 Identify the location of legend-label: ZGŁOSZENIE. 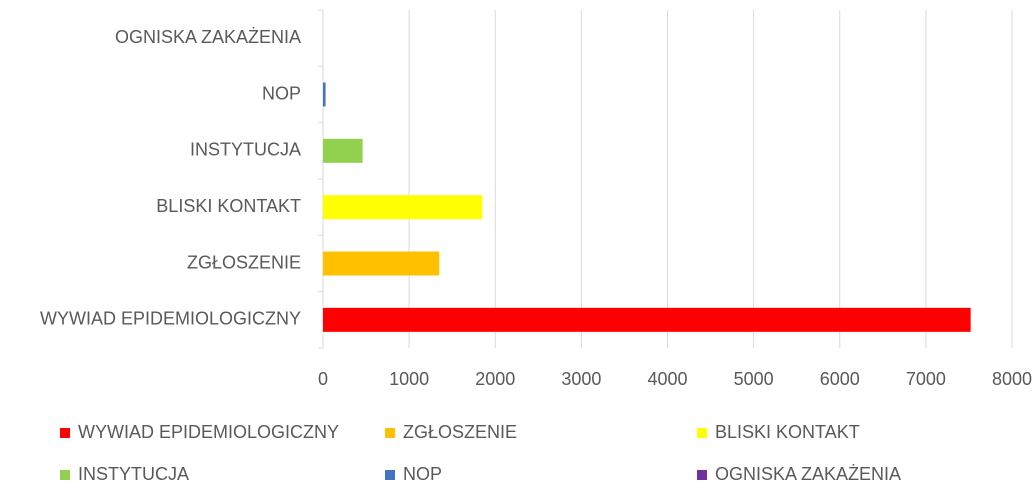
(460, 432).